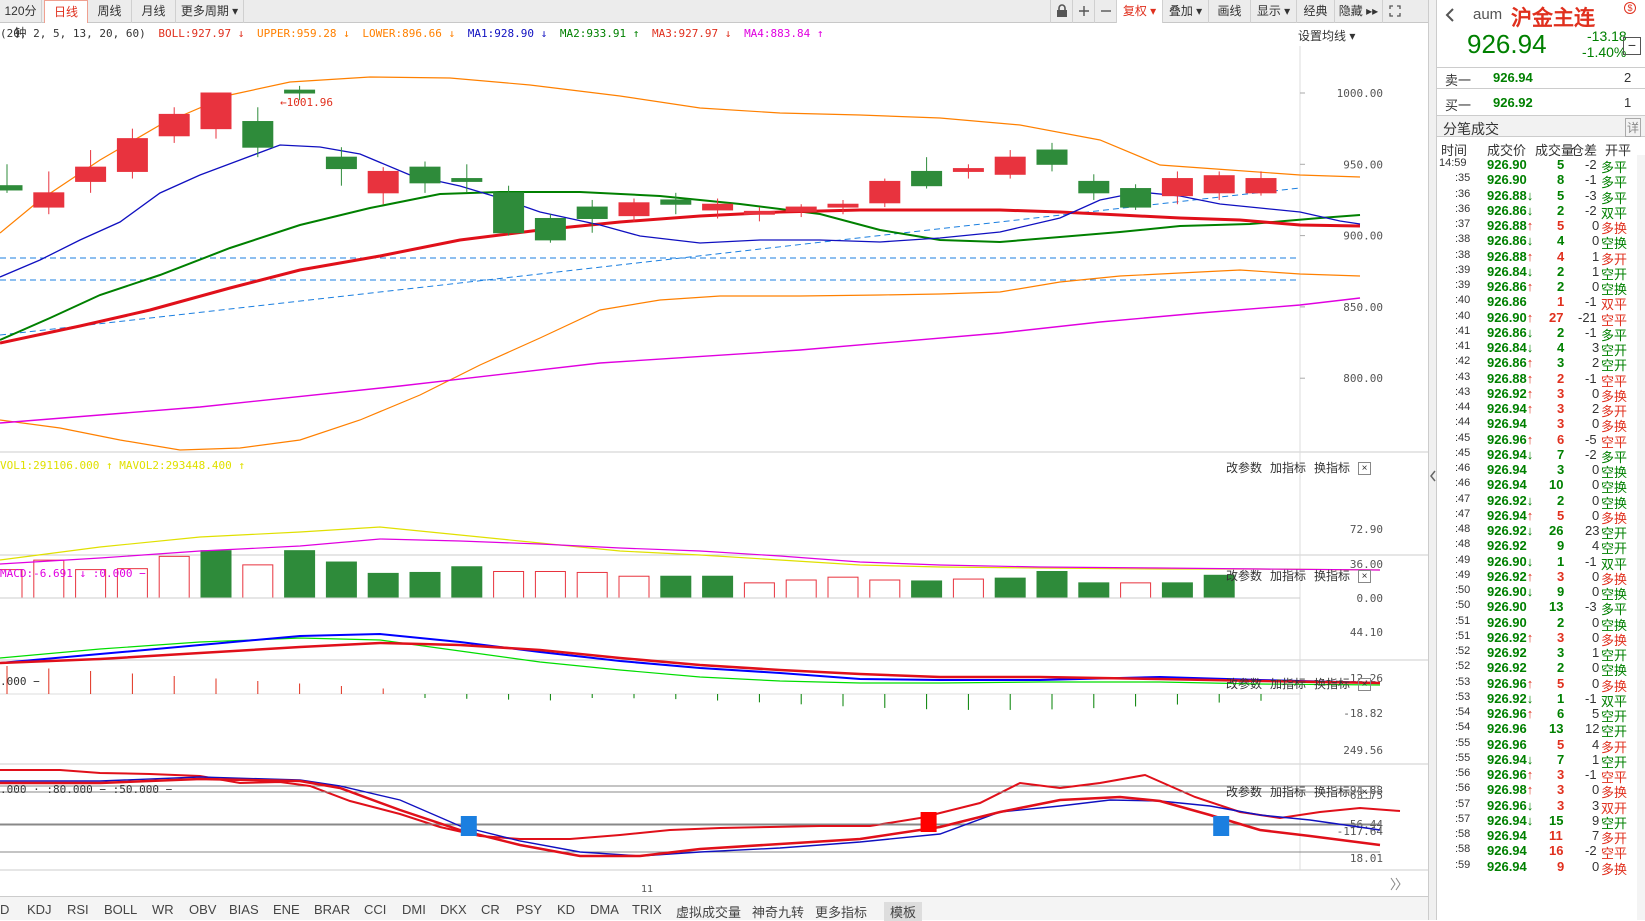  I want to click on tick-time: :50, so click(1463, 605).